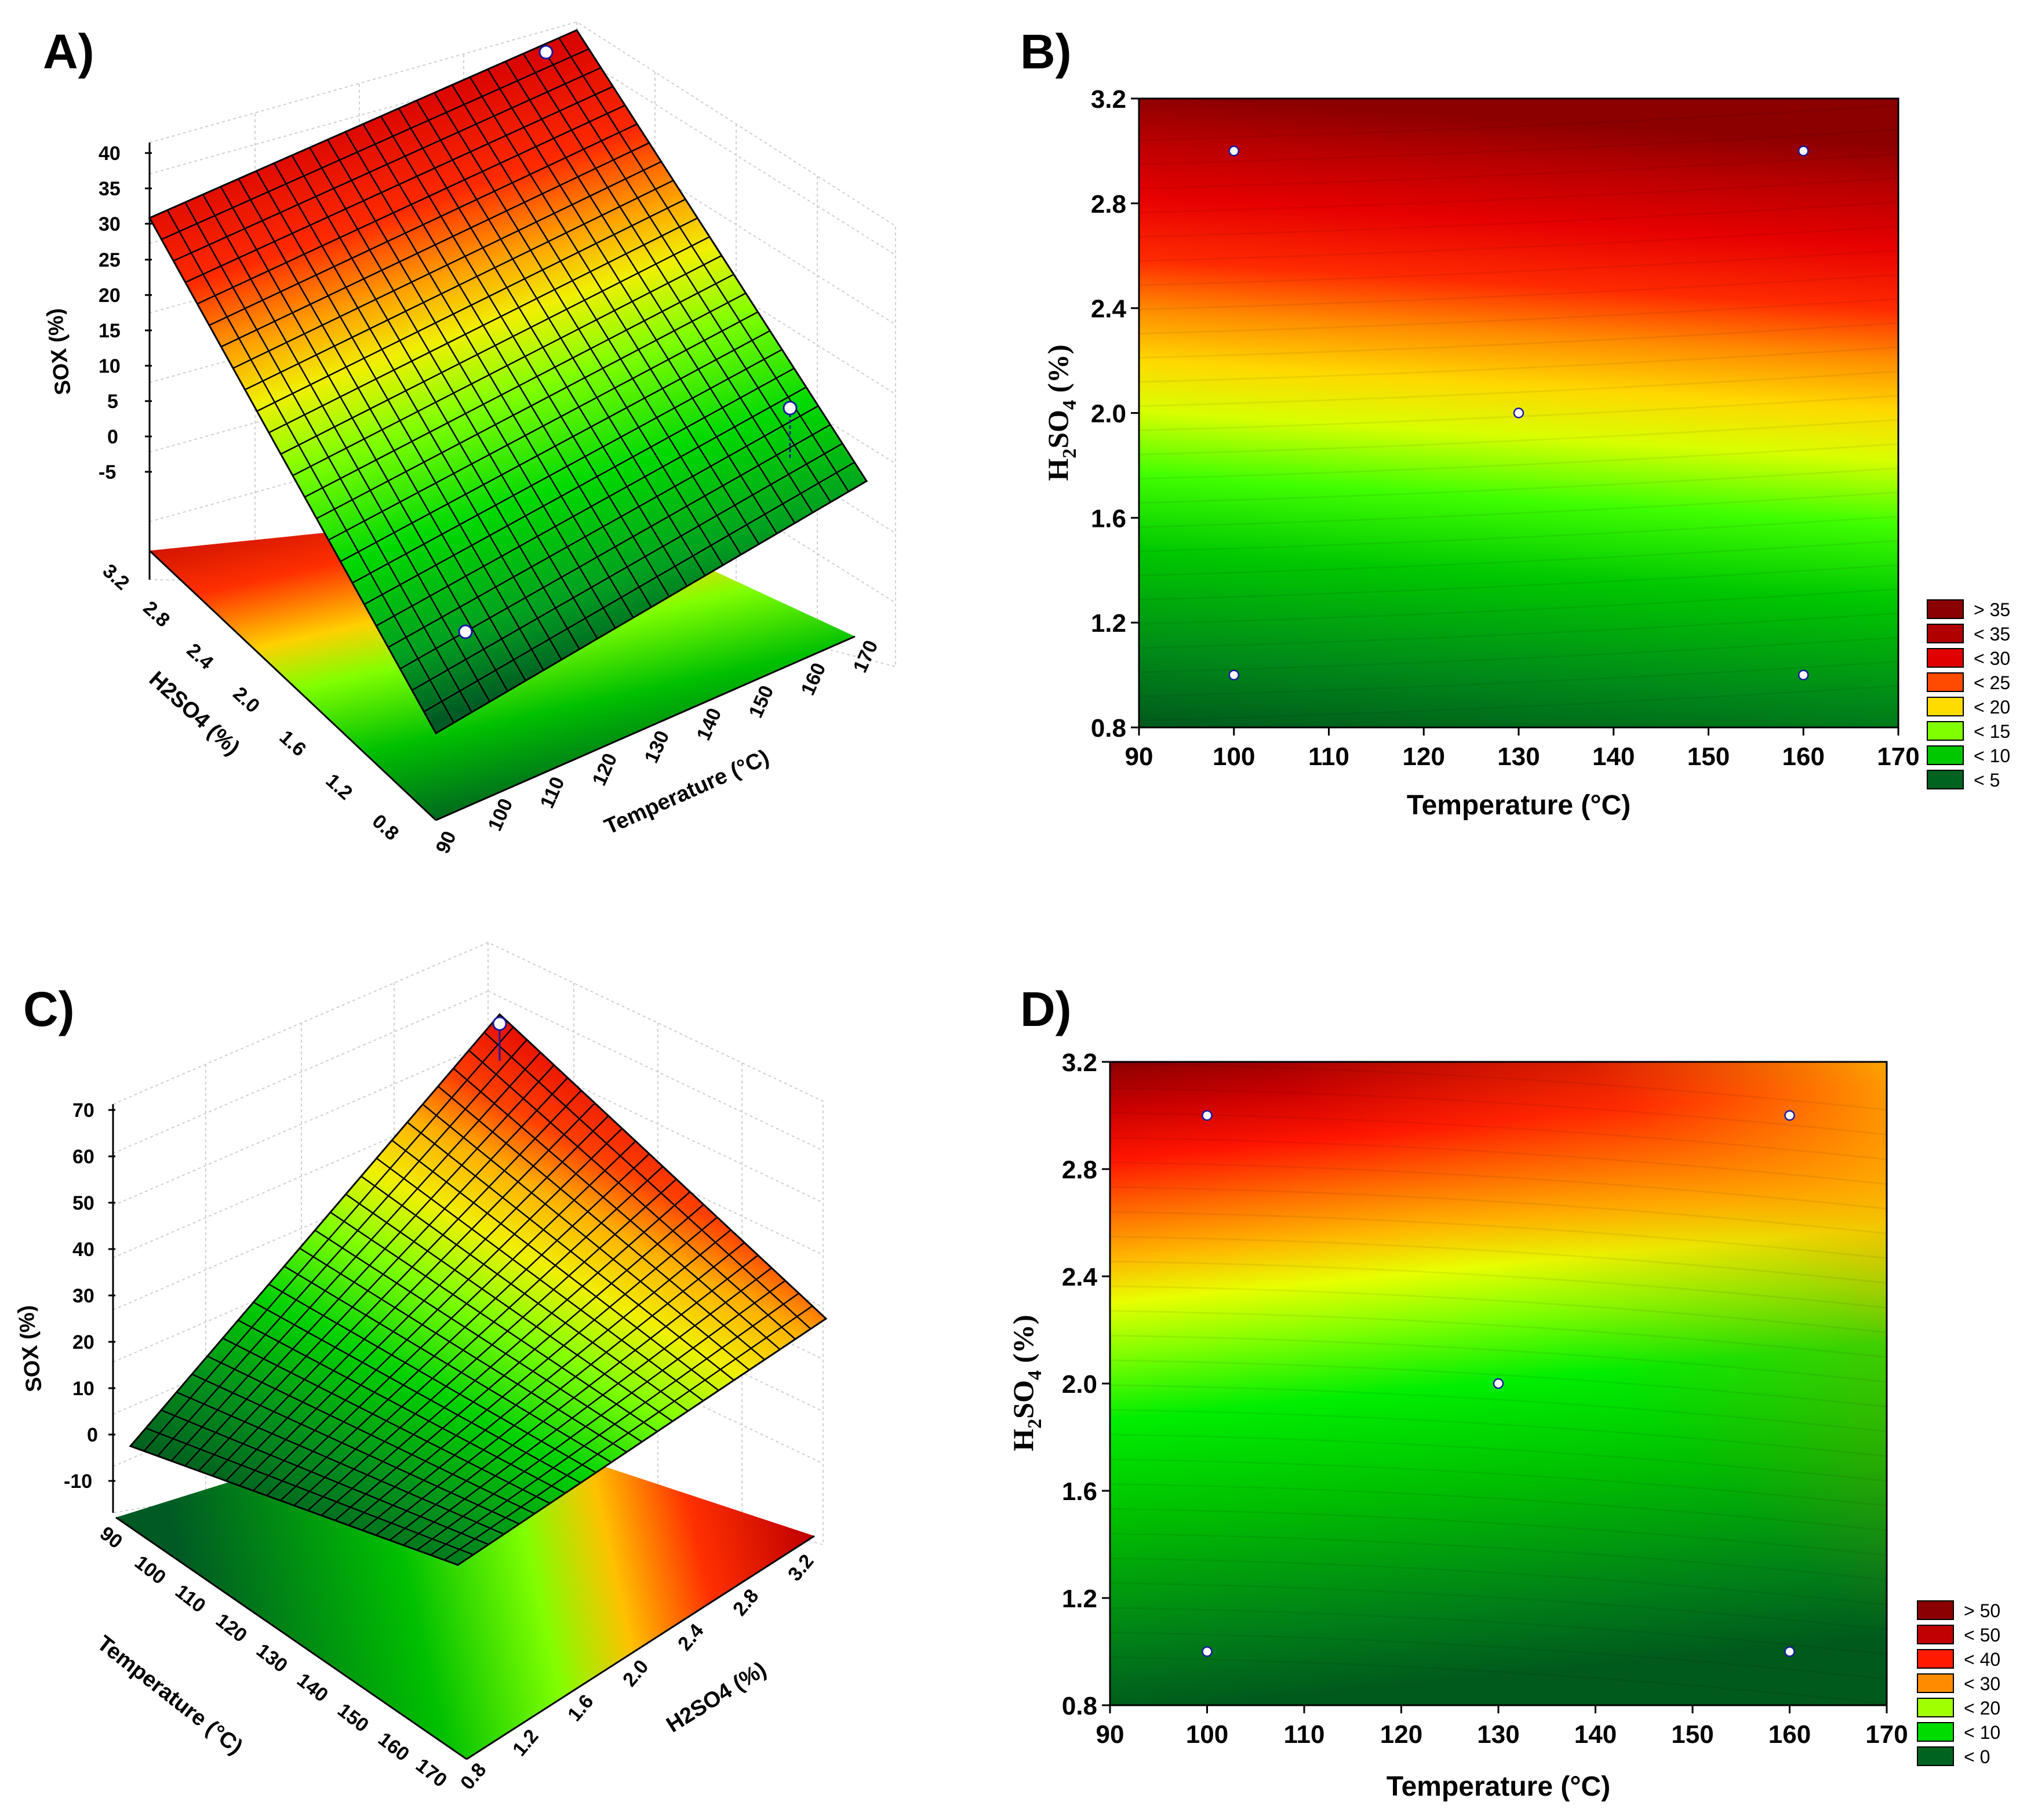 The width and height of the screenshot is (2027, 1820). What do you see at coordinates (110, 260) in the screenshot?
I see `panel-a-z-tick-label: 25` at bounding box center [110, 260].